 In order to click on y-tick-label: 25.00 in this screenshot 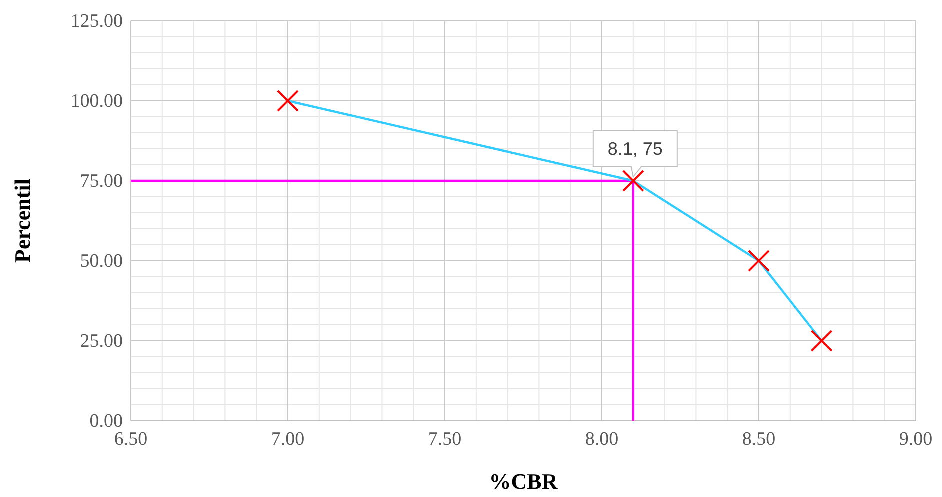, I will do `click(101, 341)`.